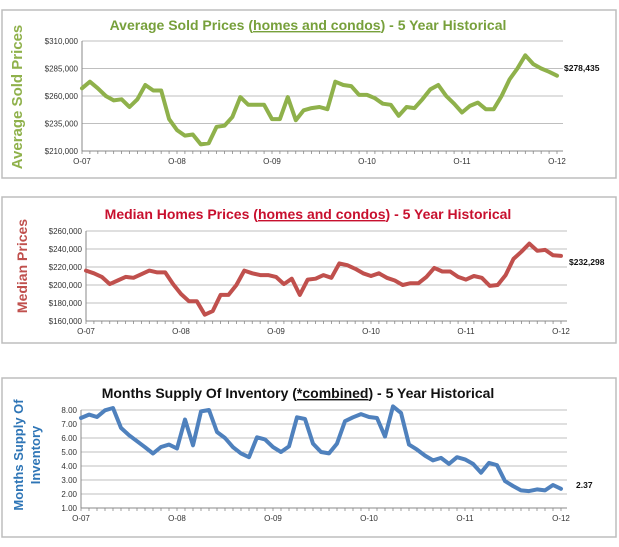  What do you see at coordinates (367, 161) in the screenshot?
I see `x-tick-label: O-10` at bounding box center [367, 161].